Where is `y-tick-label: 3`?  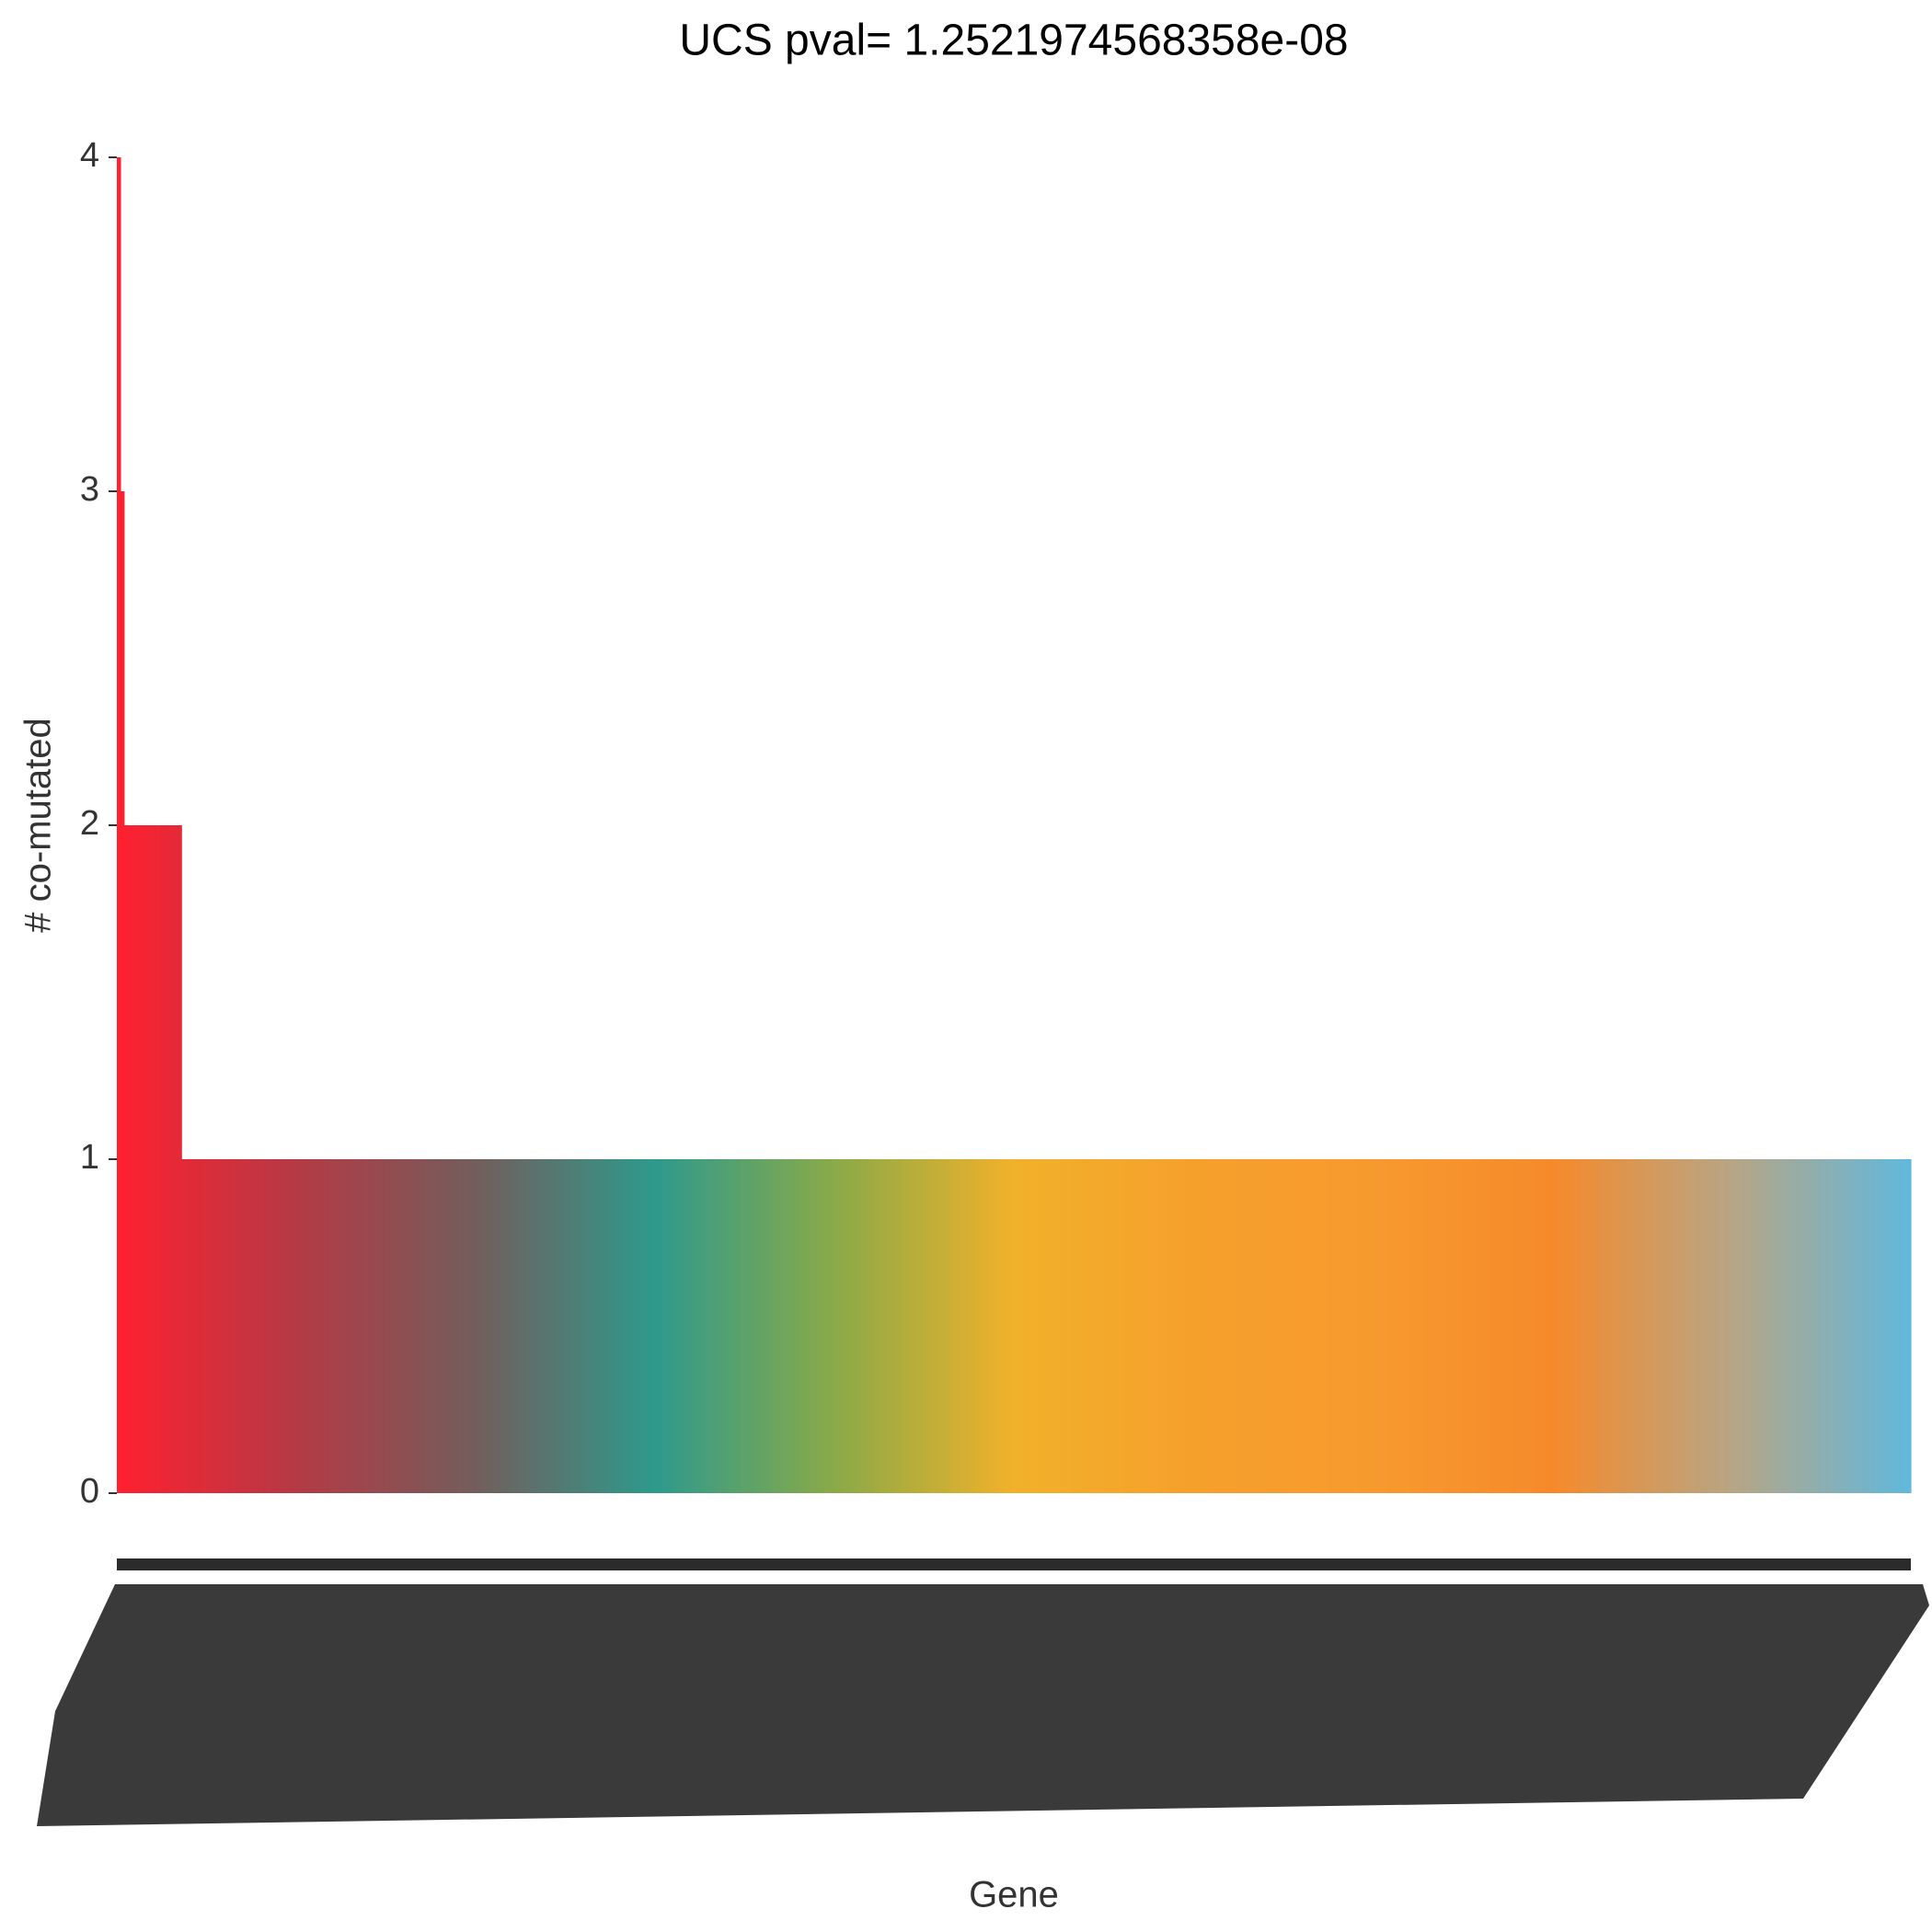
y-tick-label: 3 is located at coordinates (89, 490).